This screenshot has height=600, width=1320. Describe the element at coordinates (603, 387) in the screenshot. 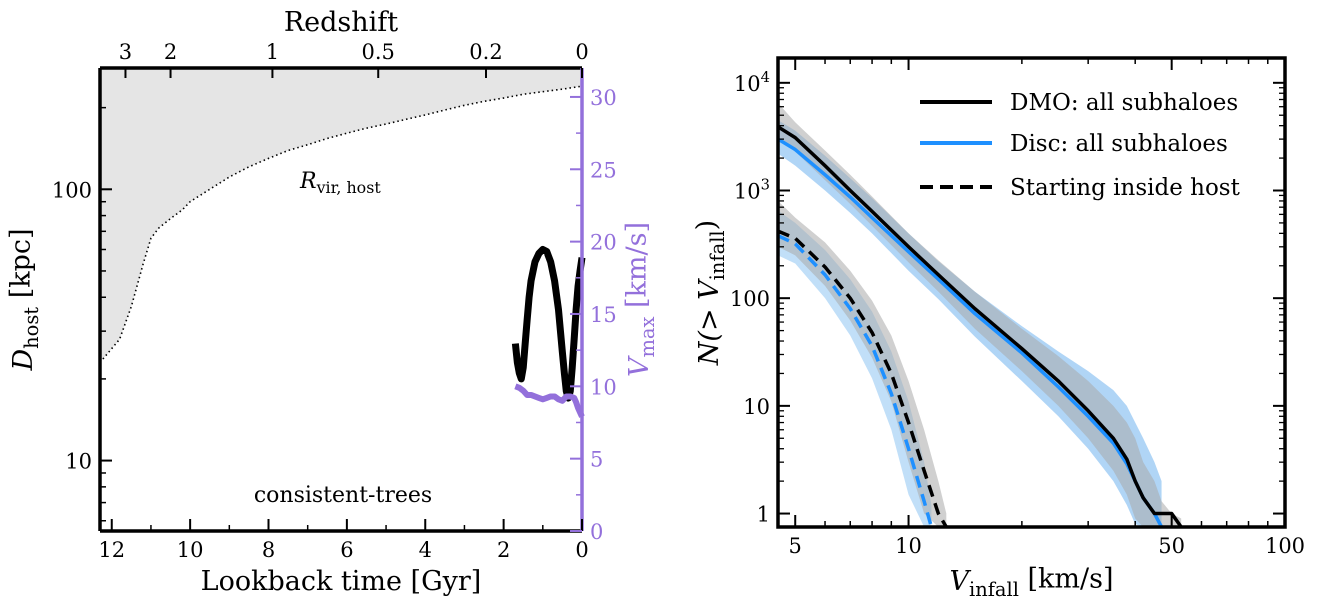

I see `y2-tick-label: 10` at that location.